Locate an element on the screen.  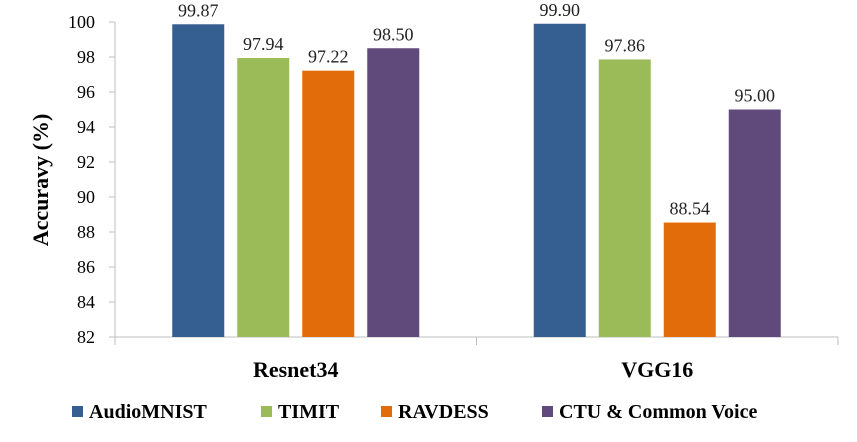
data-label: 98.50 is located at coordinates (393, 34).